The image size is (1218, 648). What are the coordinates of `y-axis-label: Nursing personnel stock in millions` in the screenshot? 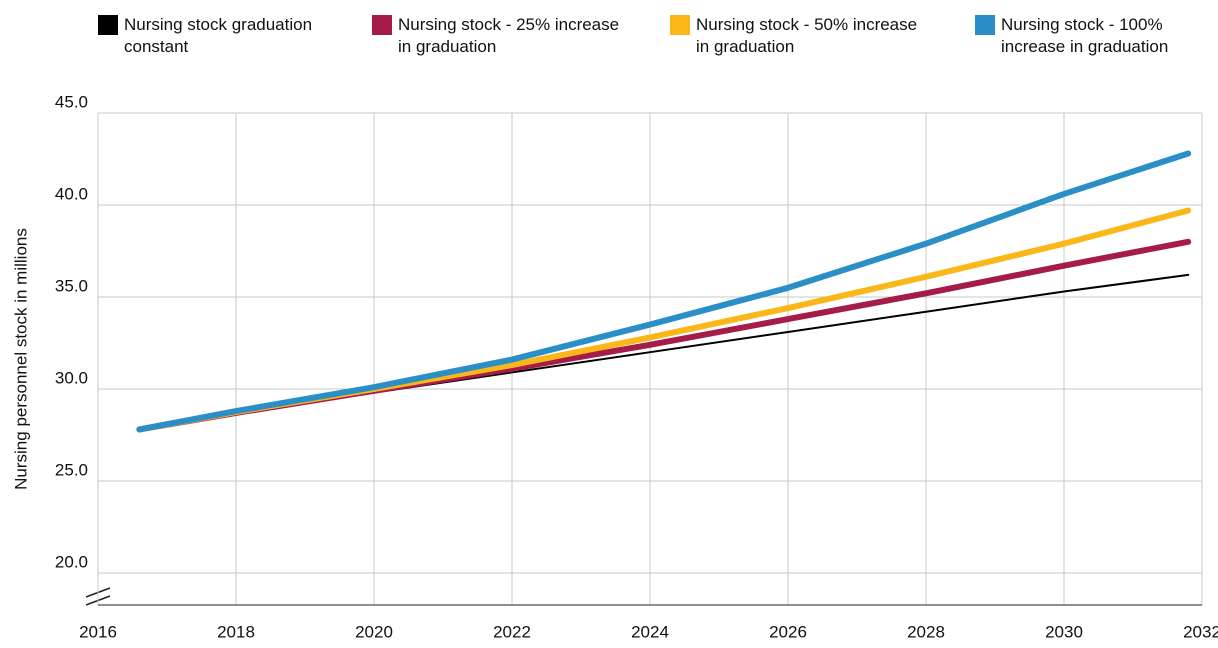 It's located at (20, 359).